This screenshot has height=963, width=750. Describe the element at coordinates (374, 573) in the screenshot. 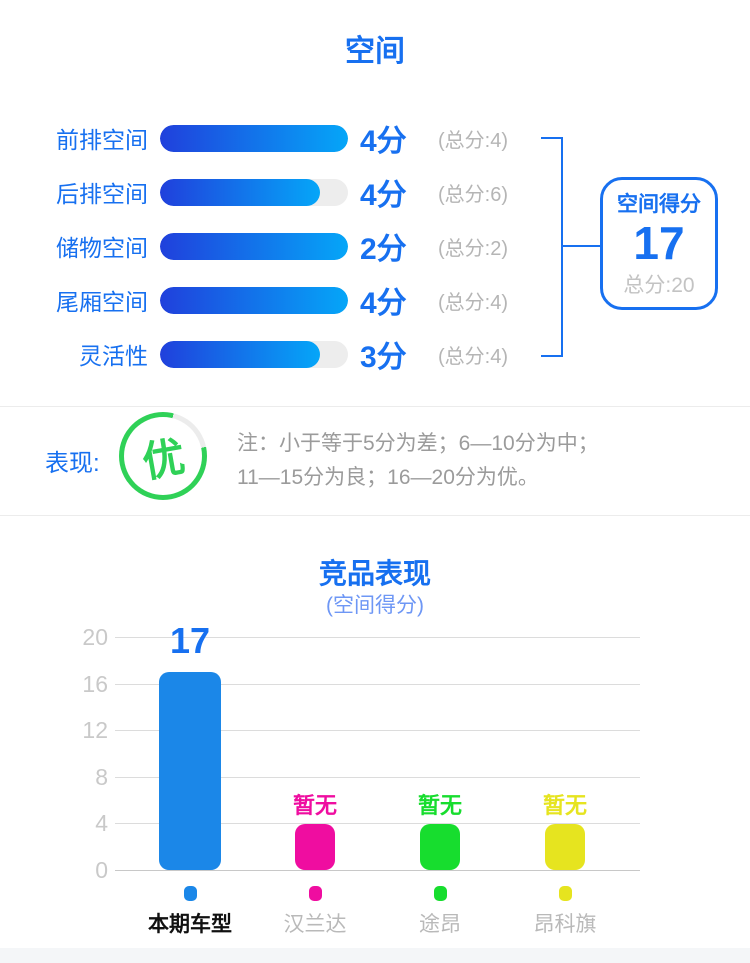

I see `chart-title: 竞品表现` at that location.